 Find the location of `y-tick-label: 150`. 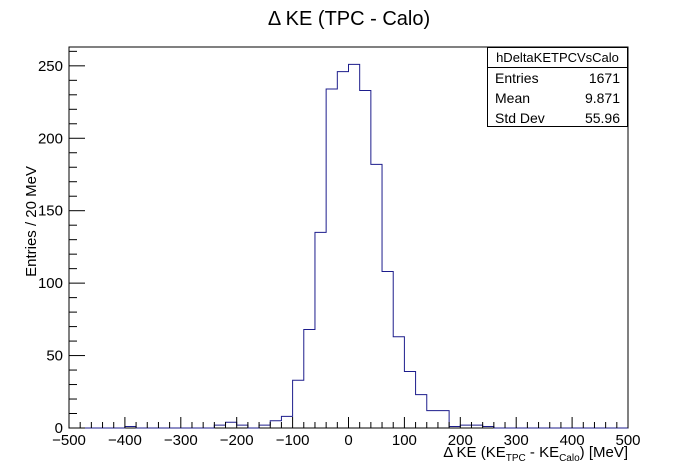

y-tick-label: 150 is located at coordinates (50, 211).